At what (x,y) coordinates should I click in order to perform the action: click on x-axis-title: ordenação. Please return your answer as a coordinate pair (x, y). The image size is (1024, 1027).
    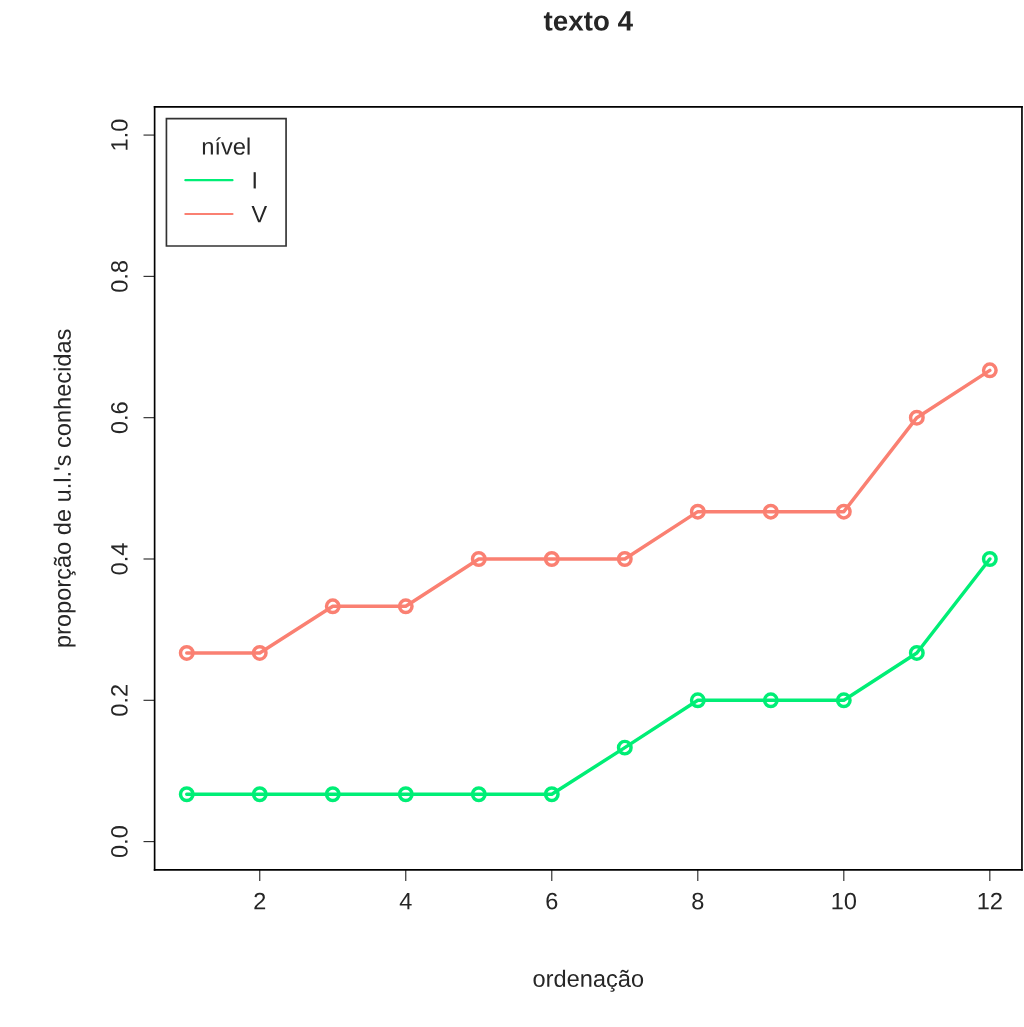
    Looking at the image, I should click on (588, 980).